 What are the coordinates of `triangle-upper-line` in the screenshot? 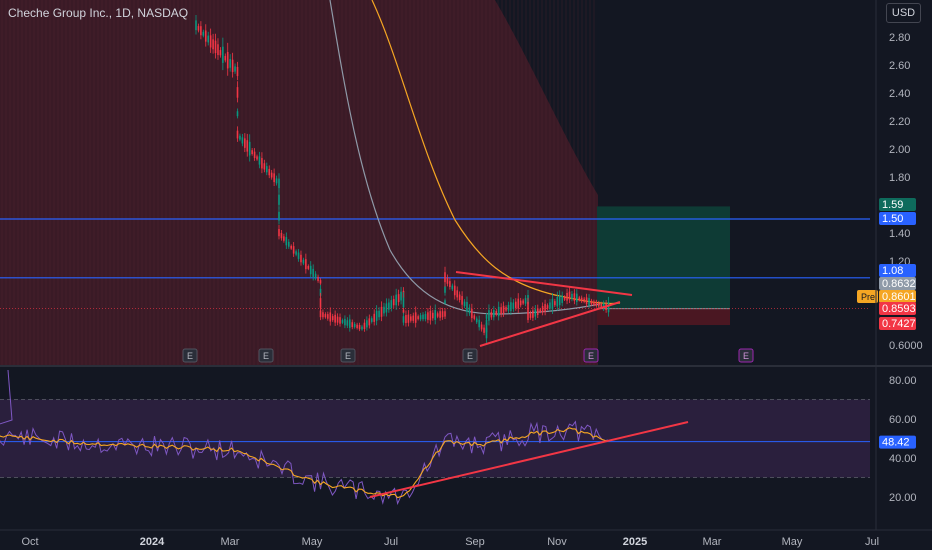 It's located at (544, 283).